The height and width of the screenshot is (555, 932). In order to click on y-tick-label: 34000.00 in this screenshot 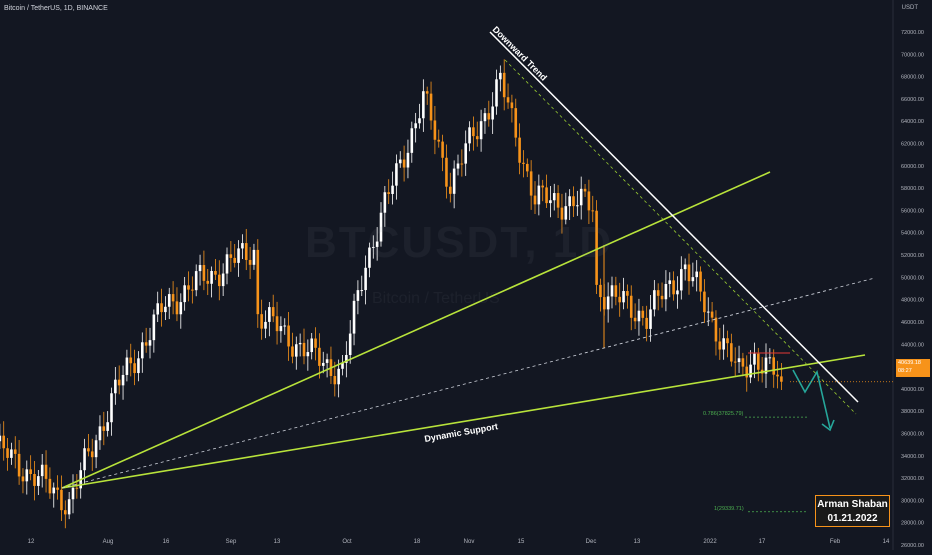, I will do `click(912, 457)`.